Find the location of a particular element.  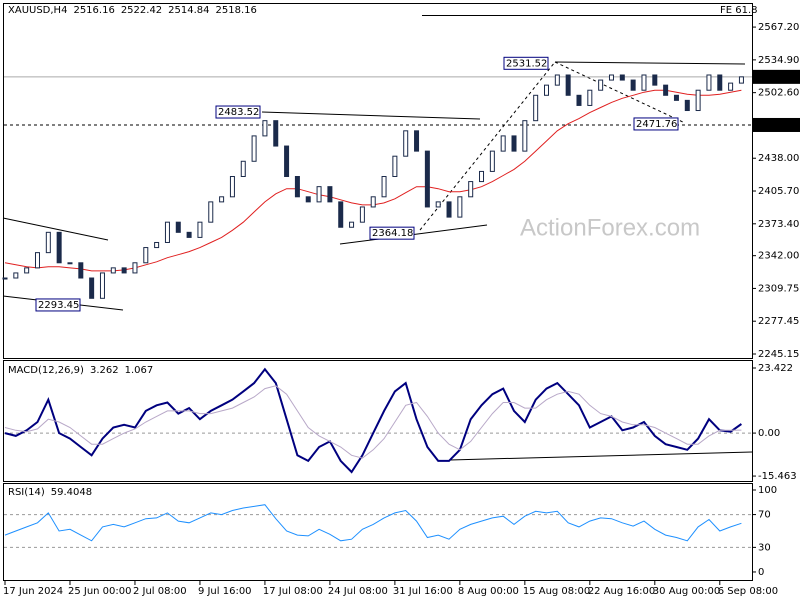

y-tick-label: 0.00 is located at coordinates (769, 433).